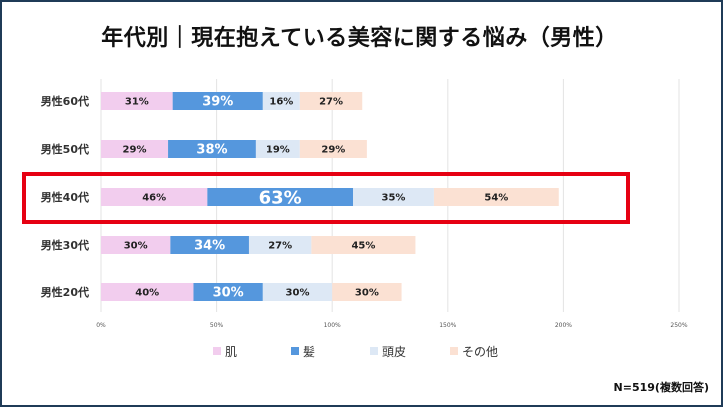  I want to click on bar-value-label: 54%, so click(496, 198).